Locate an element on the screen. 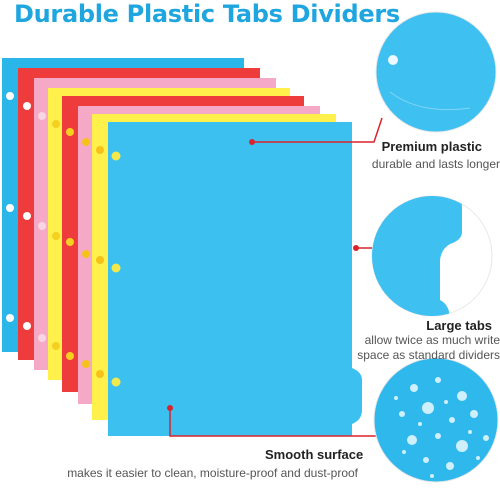  zoom-circle-premium-plastic is located at coordinates (436, 72).